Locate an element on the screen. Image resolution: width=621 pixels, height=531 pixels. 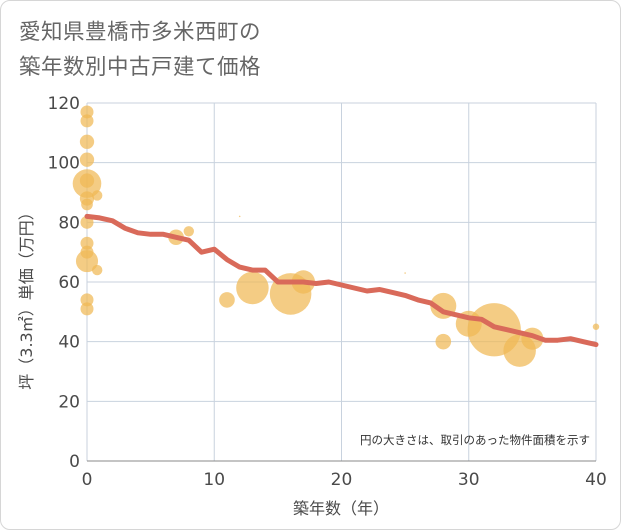
y-tick-label: 100 is located at coordinates (64, 164).